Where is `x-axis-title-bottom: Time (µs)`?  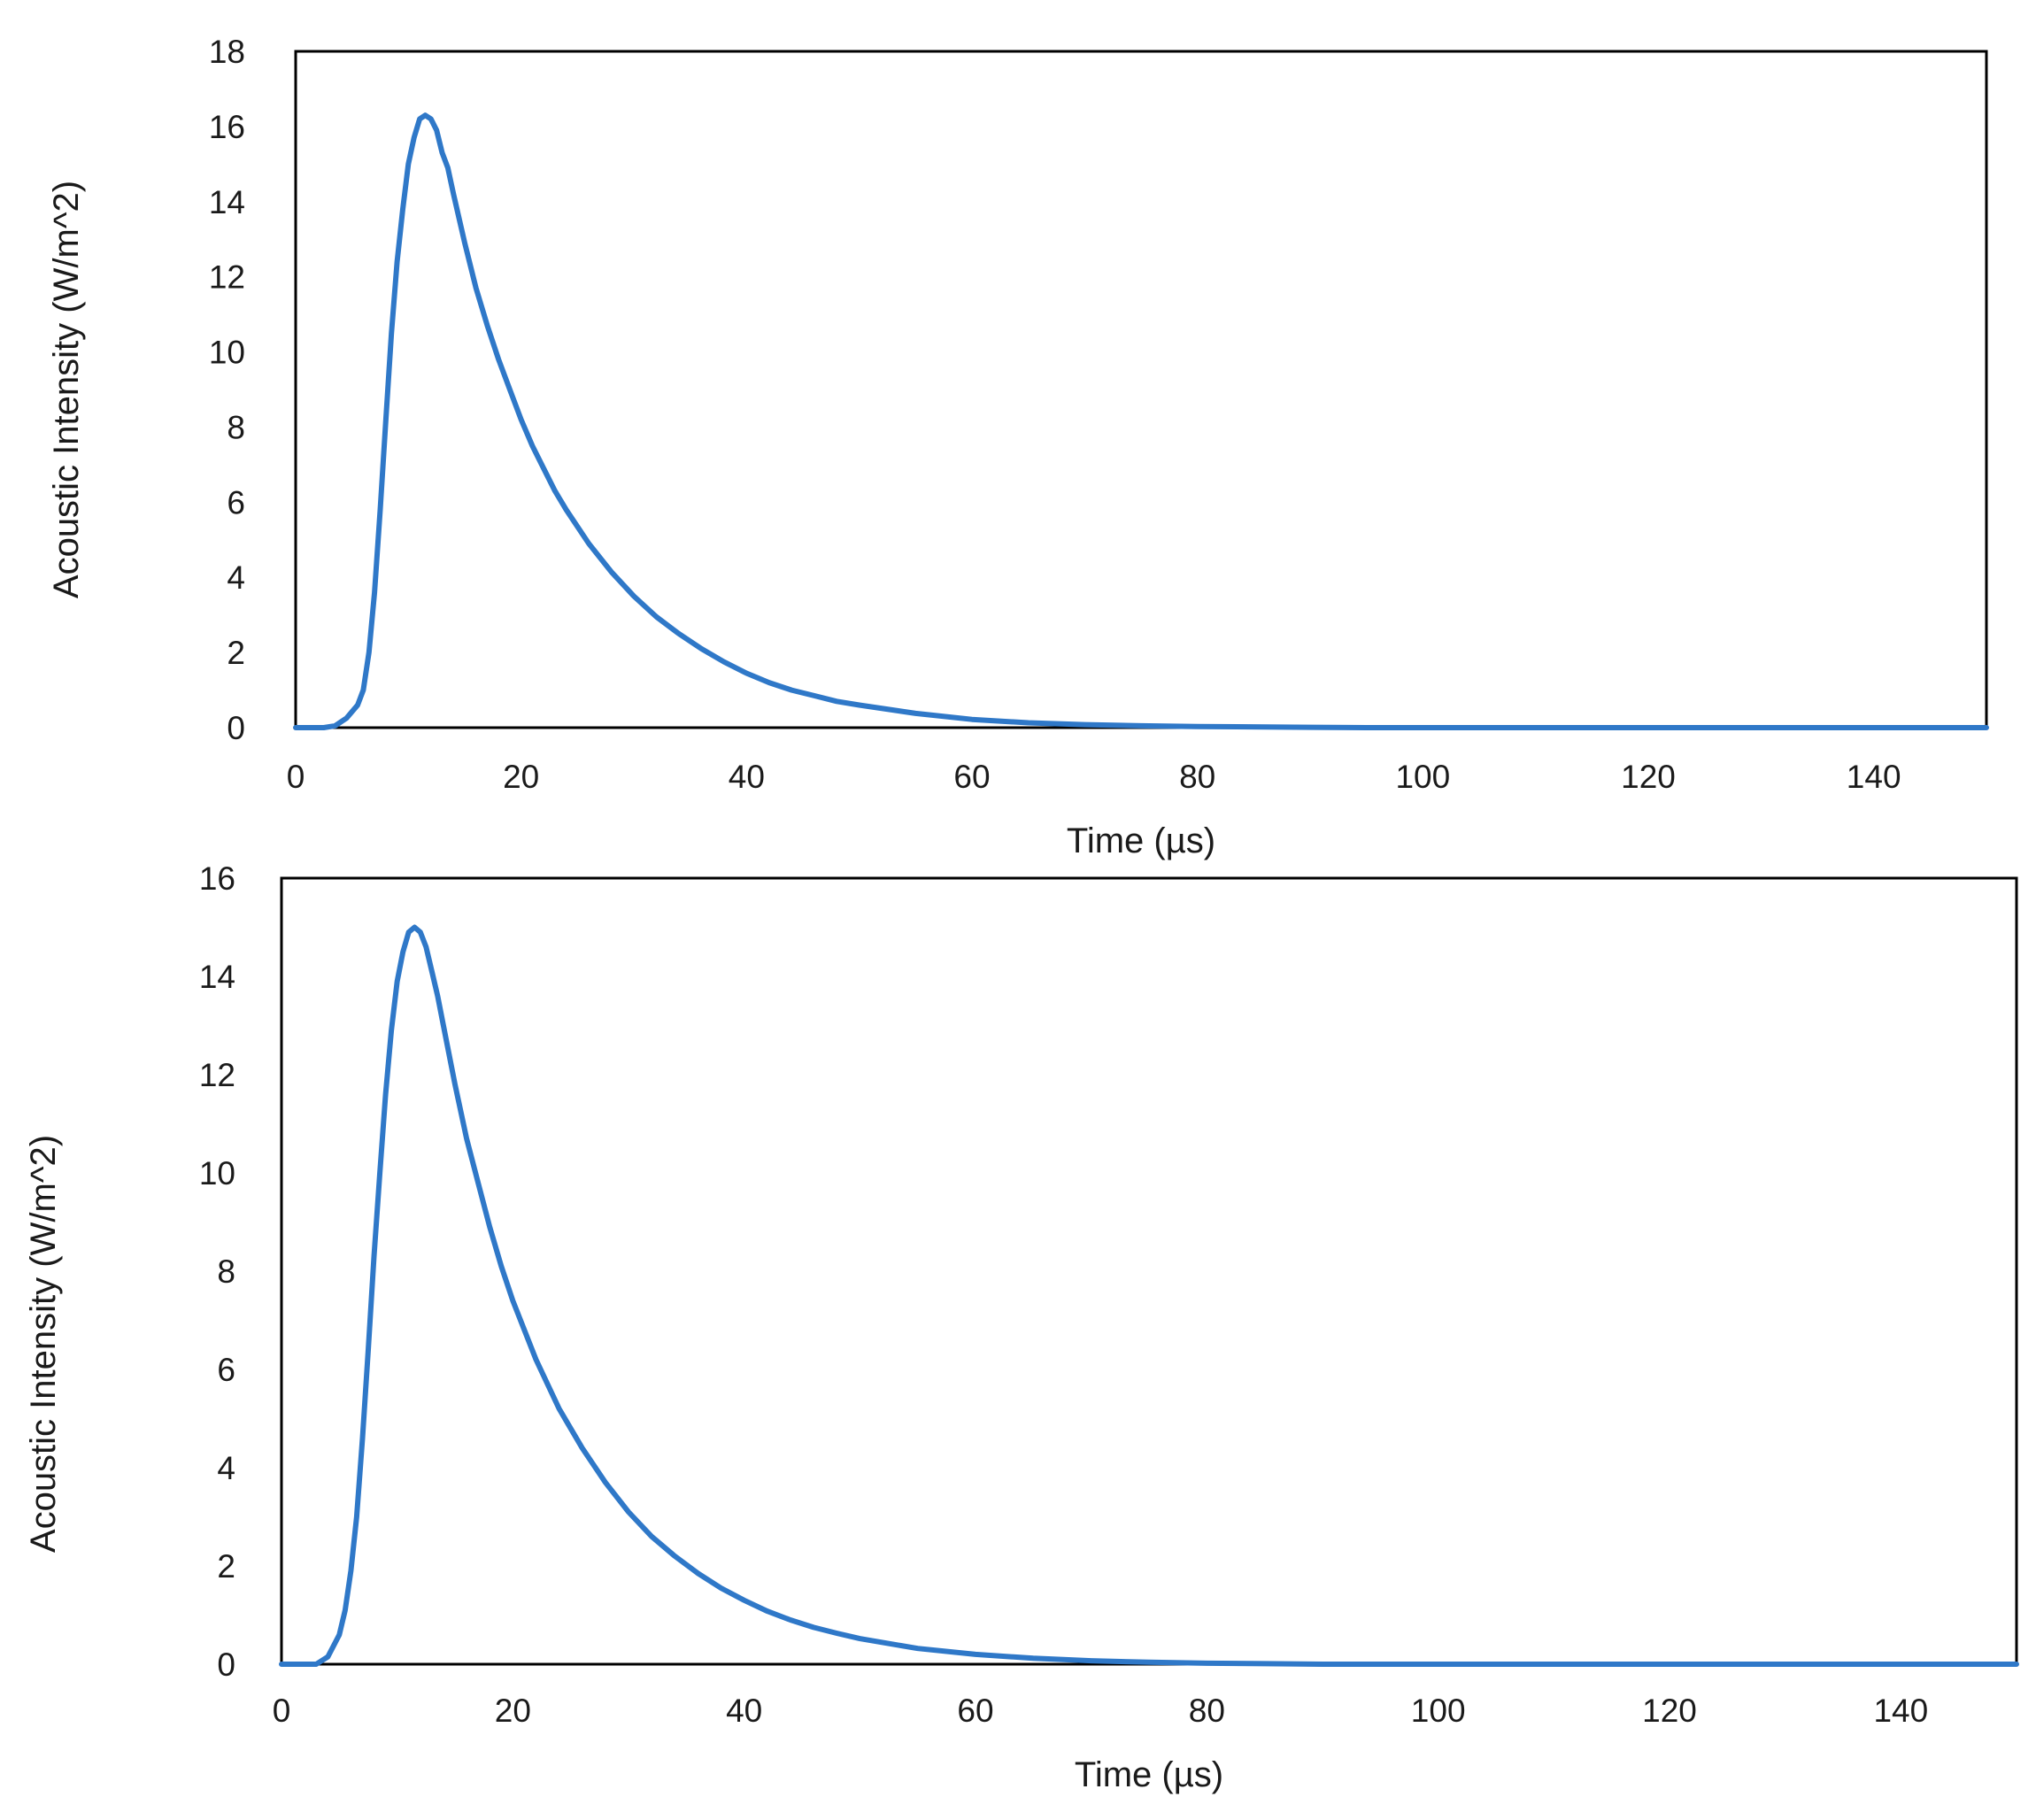
x-axis-title-bottom: Time (µs) is located at coordinates (1149, 1774).